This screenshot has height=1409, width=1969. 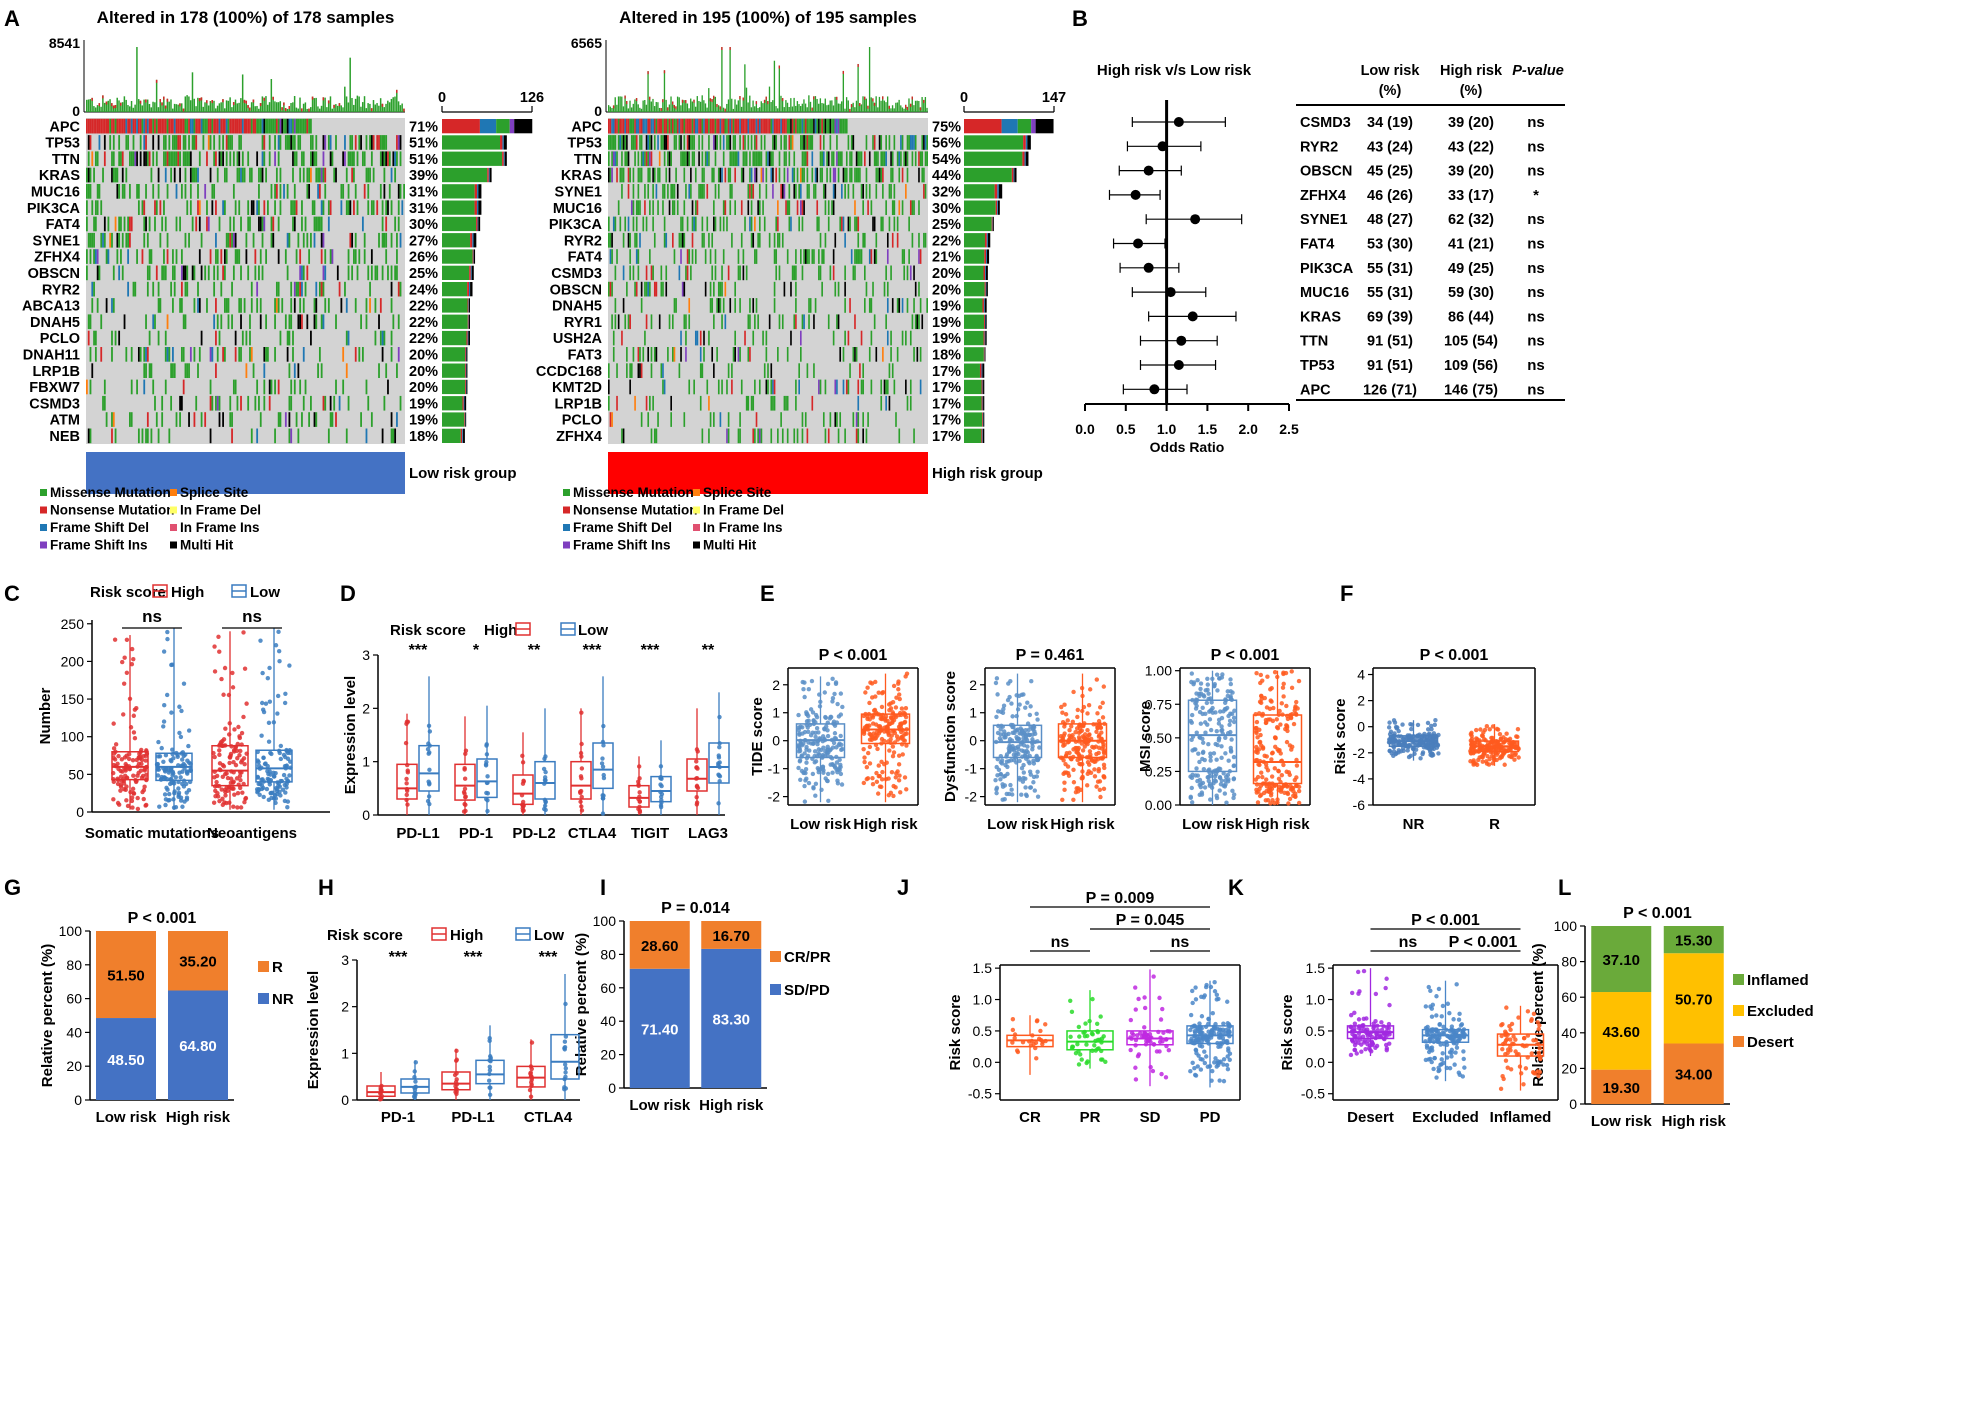 What do you see at coordinates (650, 833) in the screenshot?
I see `x-category-label: TIGIT` at bounding box center [650, 833].